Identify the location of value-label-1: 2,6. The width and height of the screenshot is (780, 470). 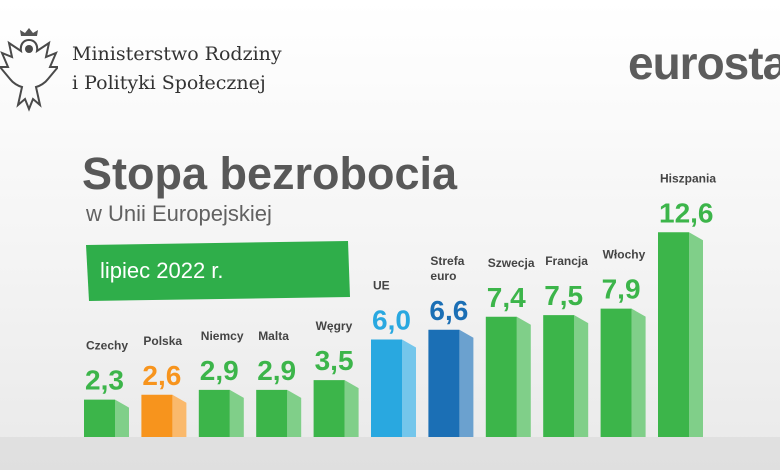
(161, 375).